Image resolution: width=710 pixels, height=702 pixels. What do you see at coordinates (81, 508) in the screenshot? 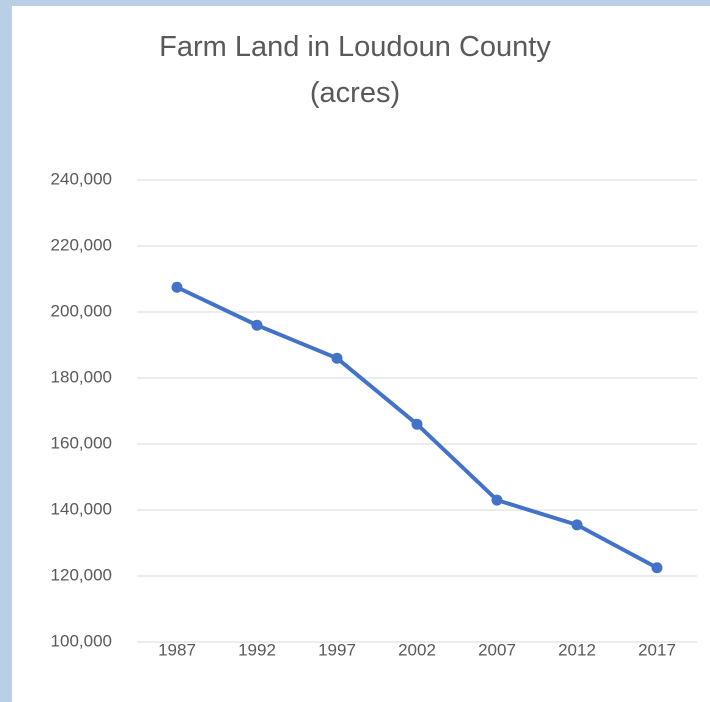
I see `y-tick-label: 140,000` at bounding box center [81, 508].